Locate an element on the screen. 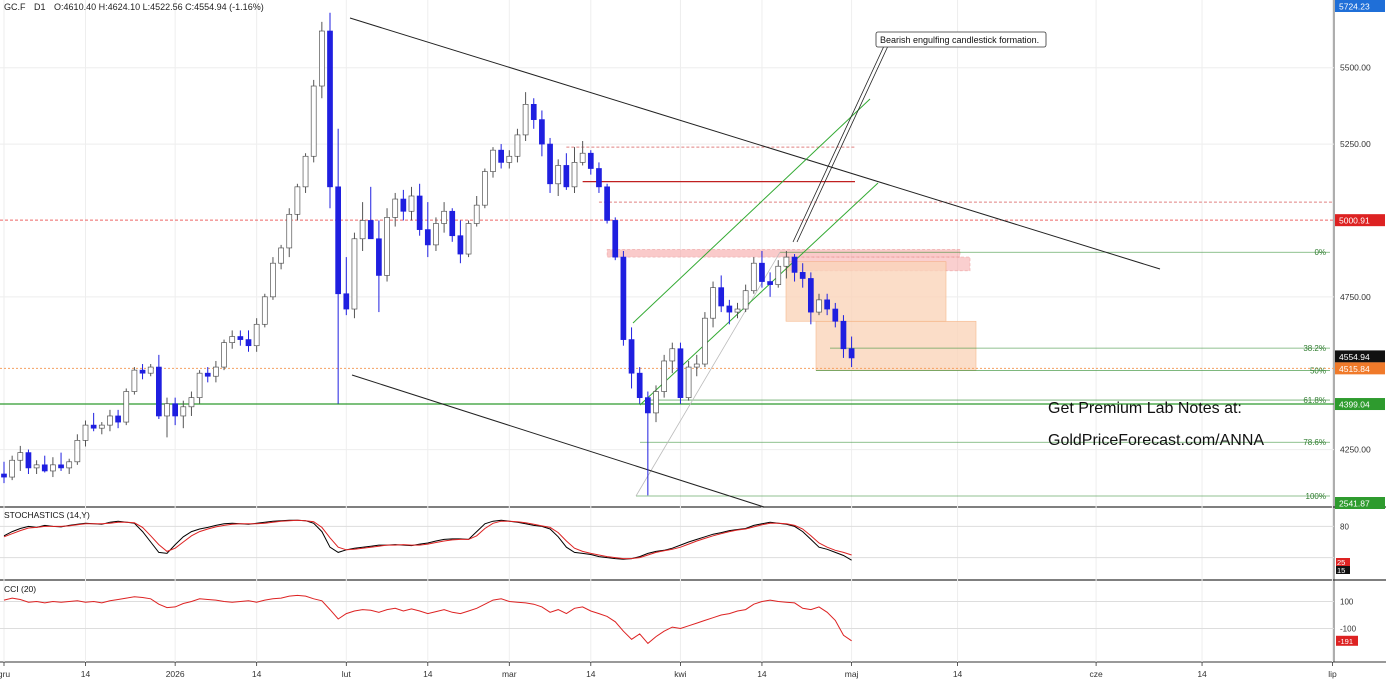 This screenshot has width=1386, height=682. price-badge-label: 5724.23 is located at coordinates (1354, 7).